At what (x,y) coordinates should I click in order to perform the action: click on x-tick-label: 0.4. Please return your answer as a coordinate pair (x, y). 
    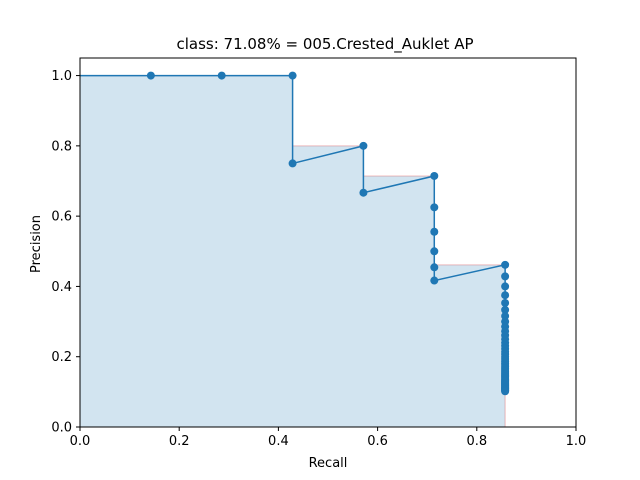
    Looking at the image, I should click on (278, 441).